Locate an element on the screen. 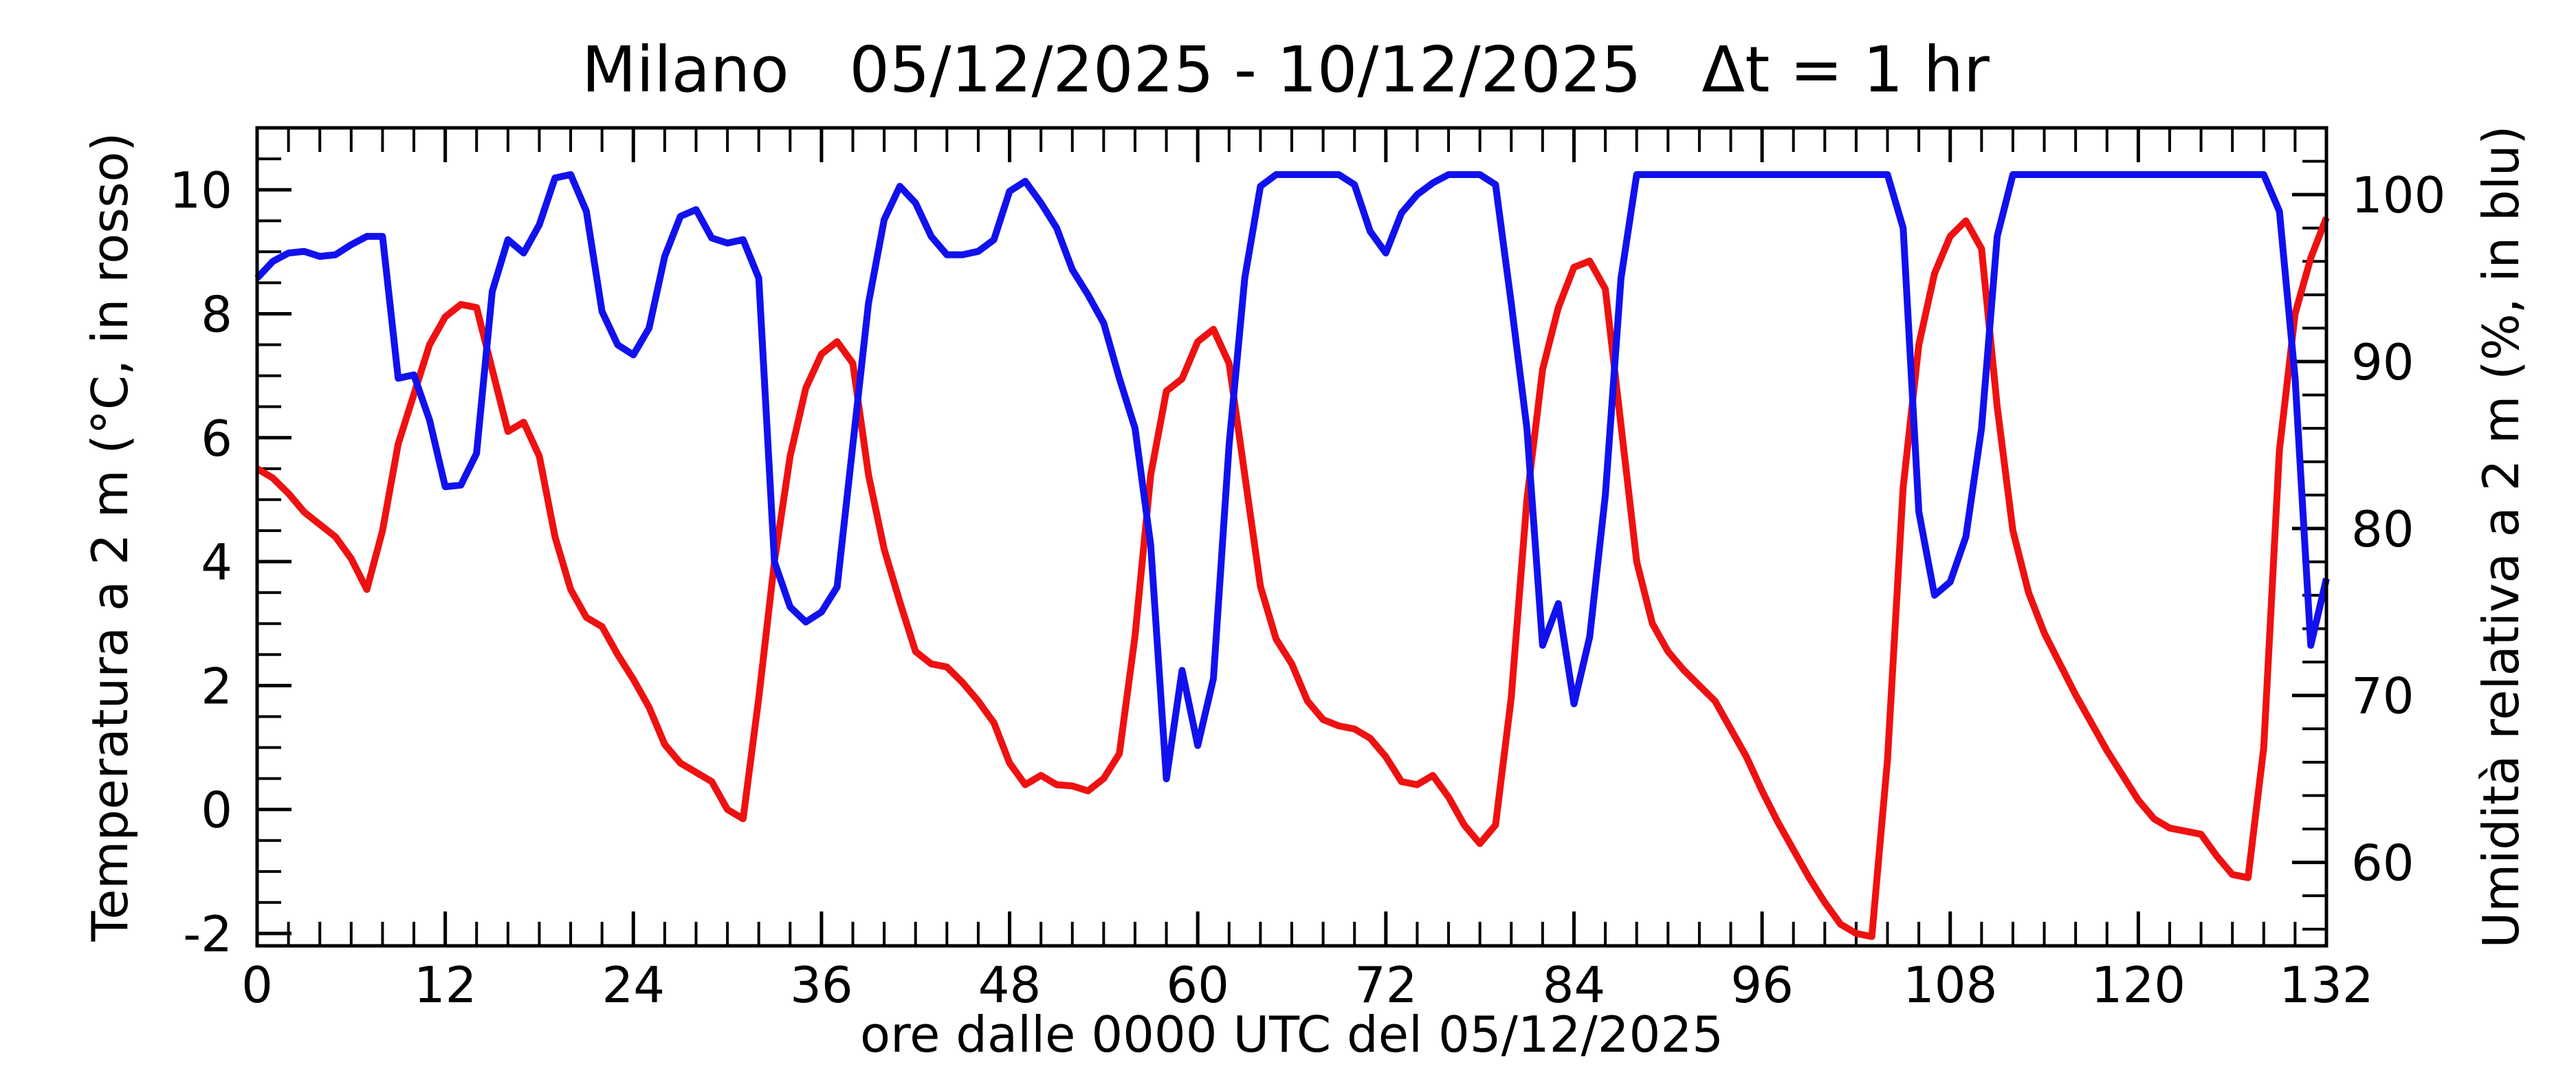 This screenshot has height=1073, width=2576. x-tick-label: 0 is located at coordinates (257, 985).